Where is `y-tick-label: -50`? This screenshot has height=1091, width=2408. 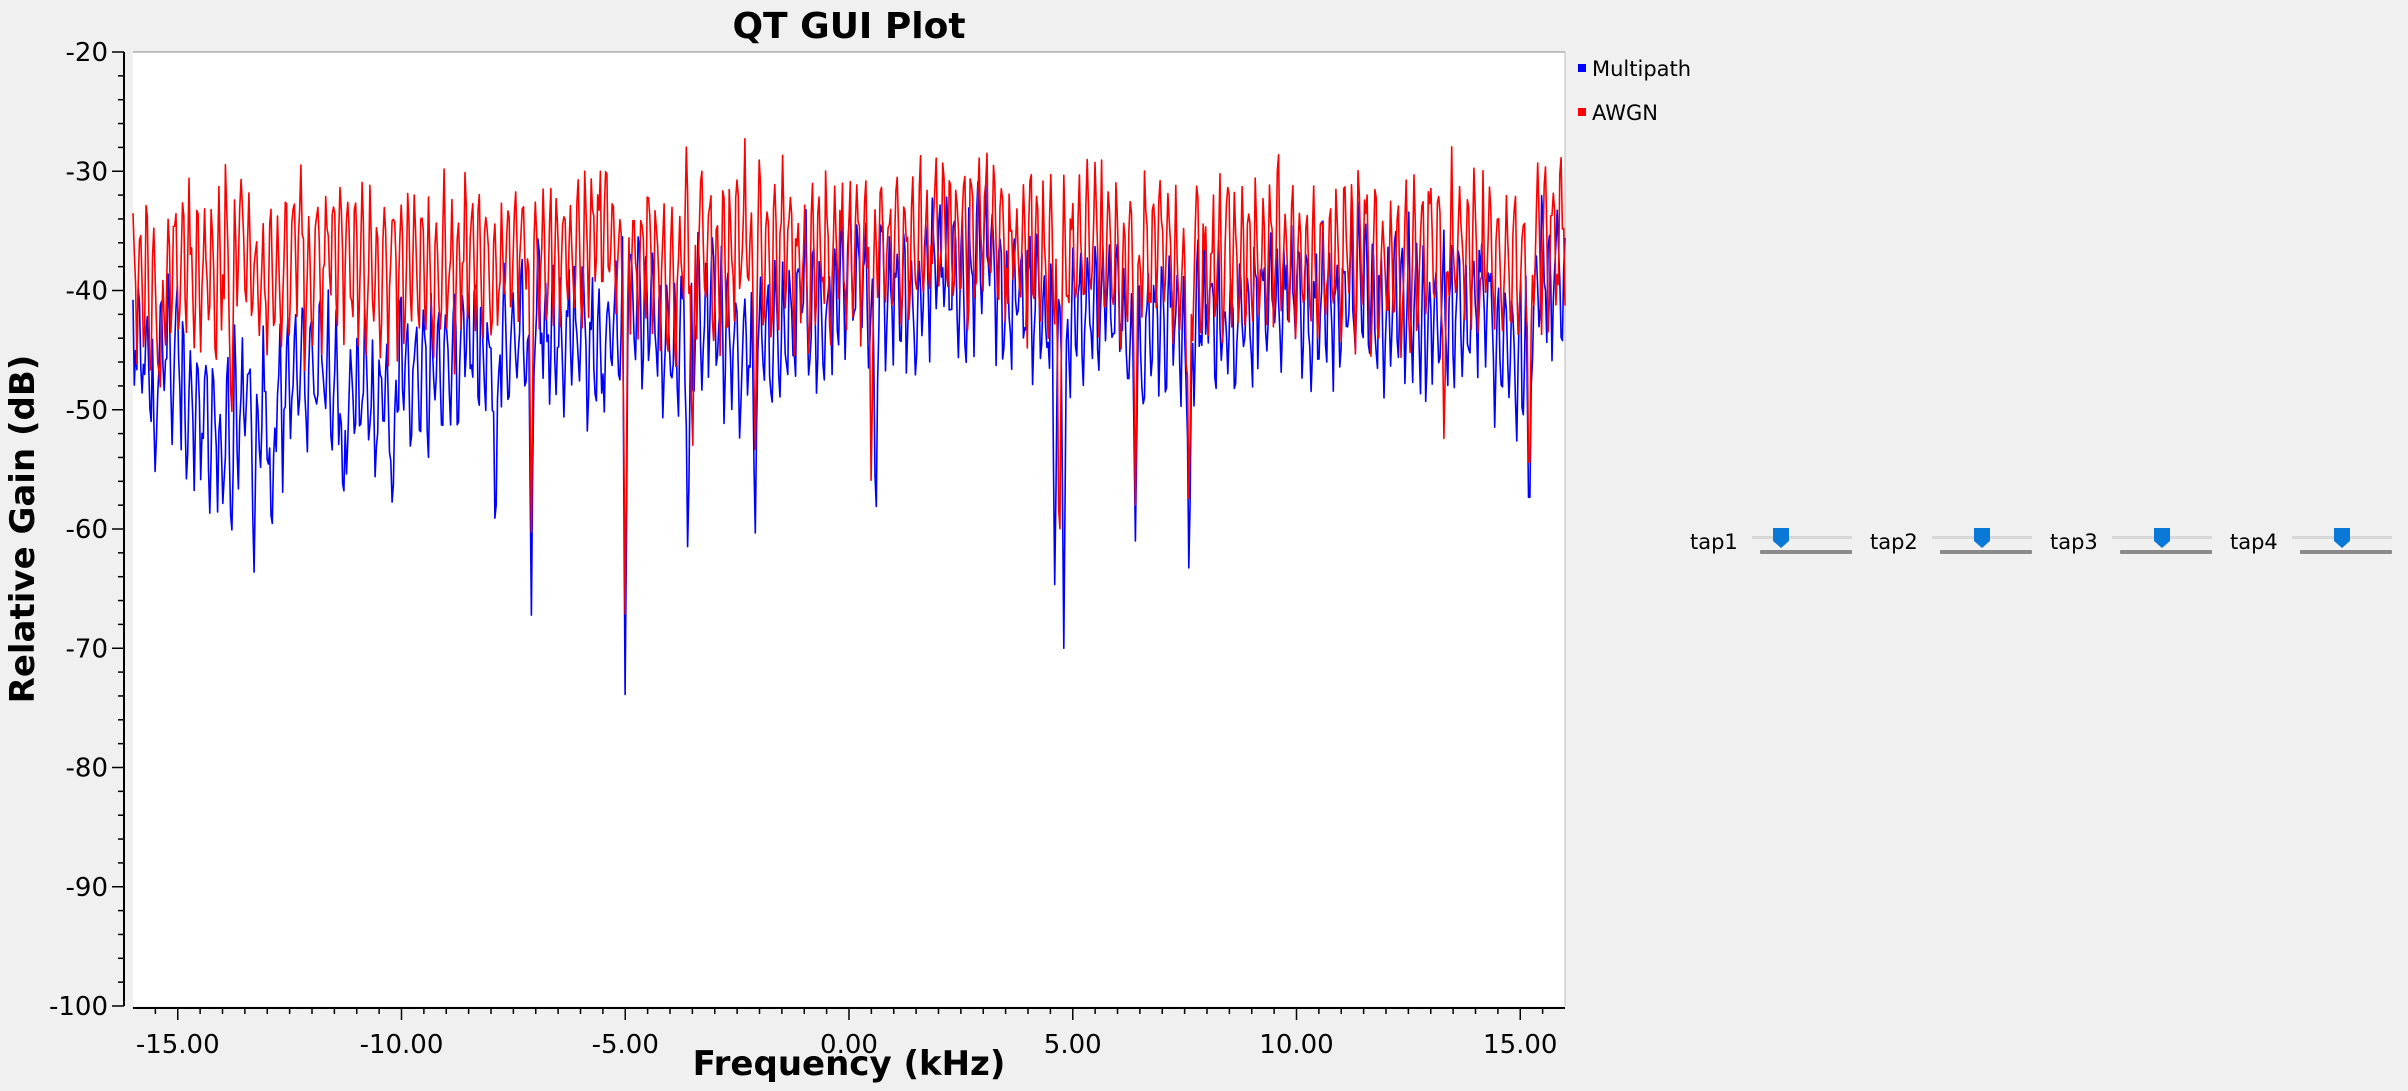
y-tick-label: -50 is located at coordinates (87, 411).